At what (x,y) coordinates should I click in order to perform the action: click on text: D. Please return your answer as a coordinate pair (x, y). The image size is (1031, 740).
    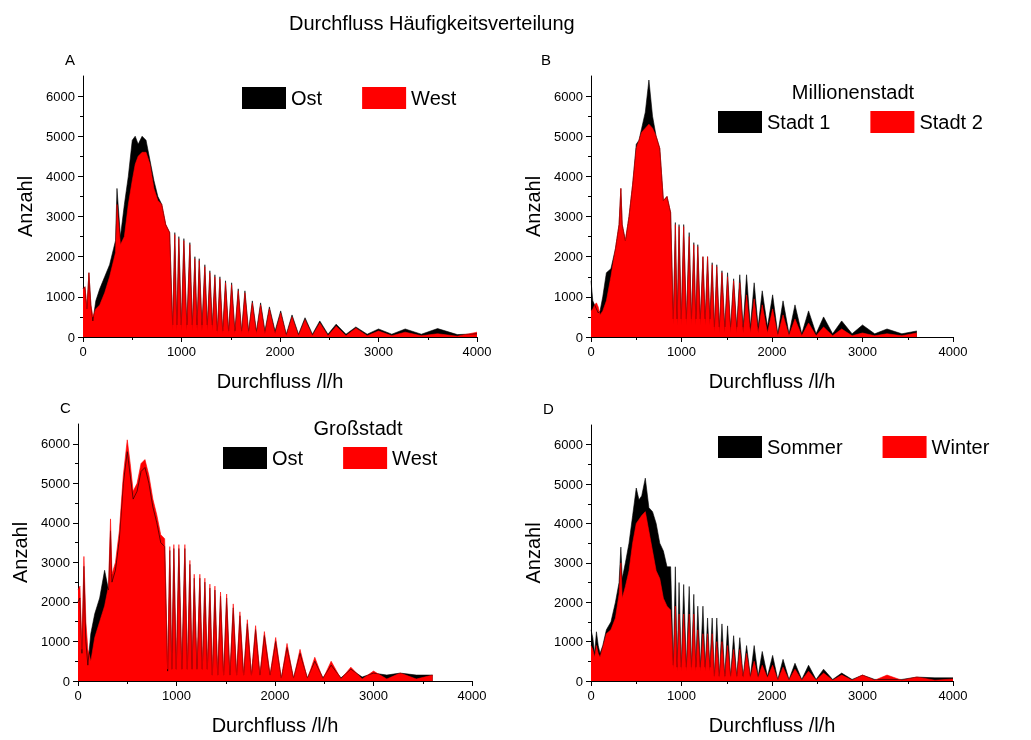
    Looking at the image, I should click on (548, 408).